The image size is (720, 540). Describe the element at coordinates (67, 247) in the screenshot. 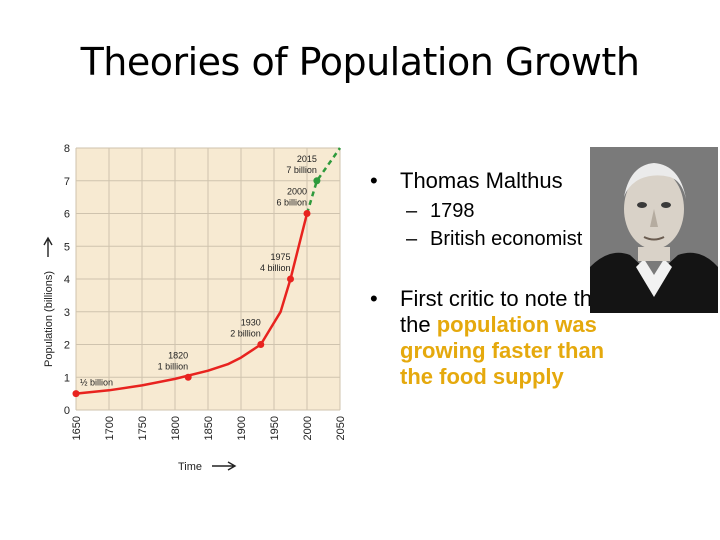

I see `y-tick-label: 5` at that location.